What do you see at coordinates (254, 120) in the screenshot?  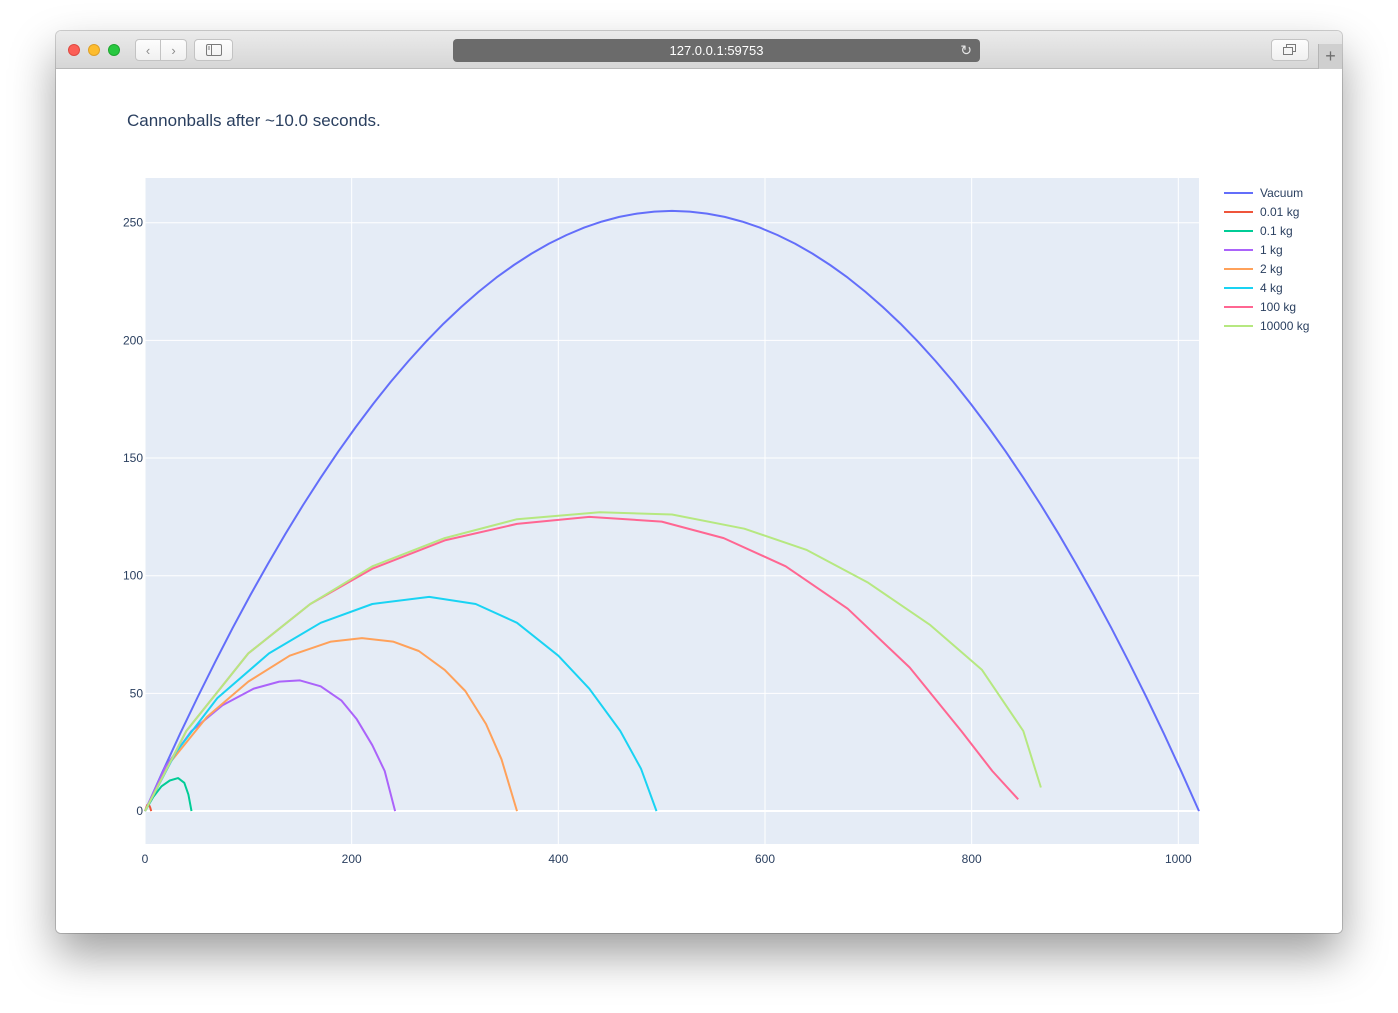 I see `chart-title: Cannonballs after ~10.0 seconds.` at bounding box center [254, 120].